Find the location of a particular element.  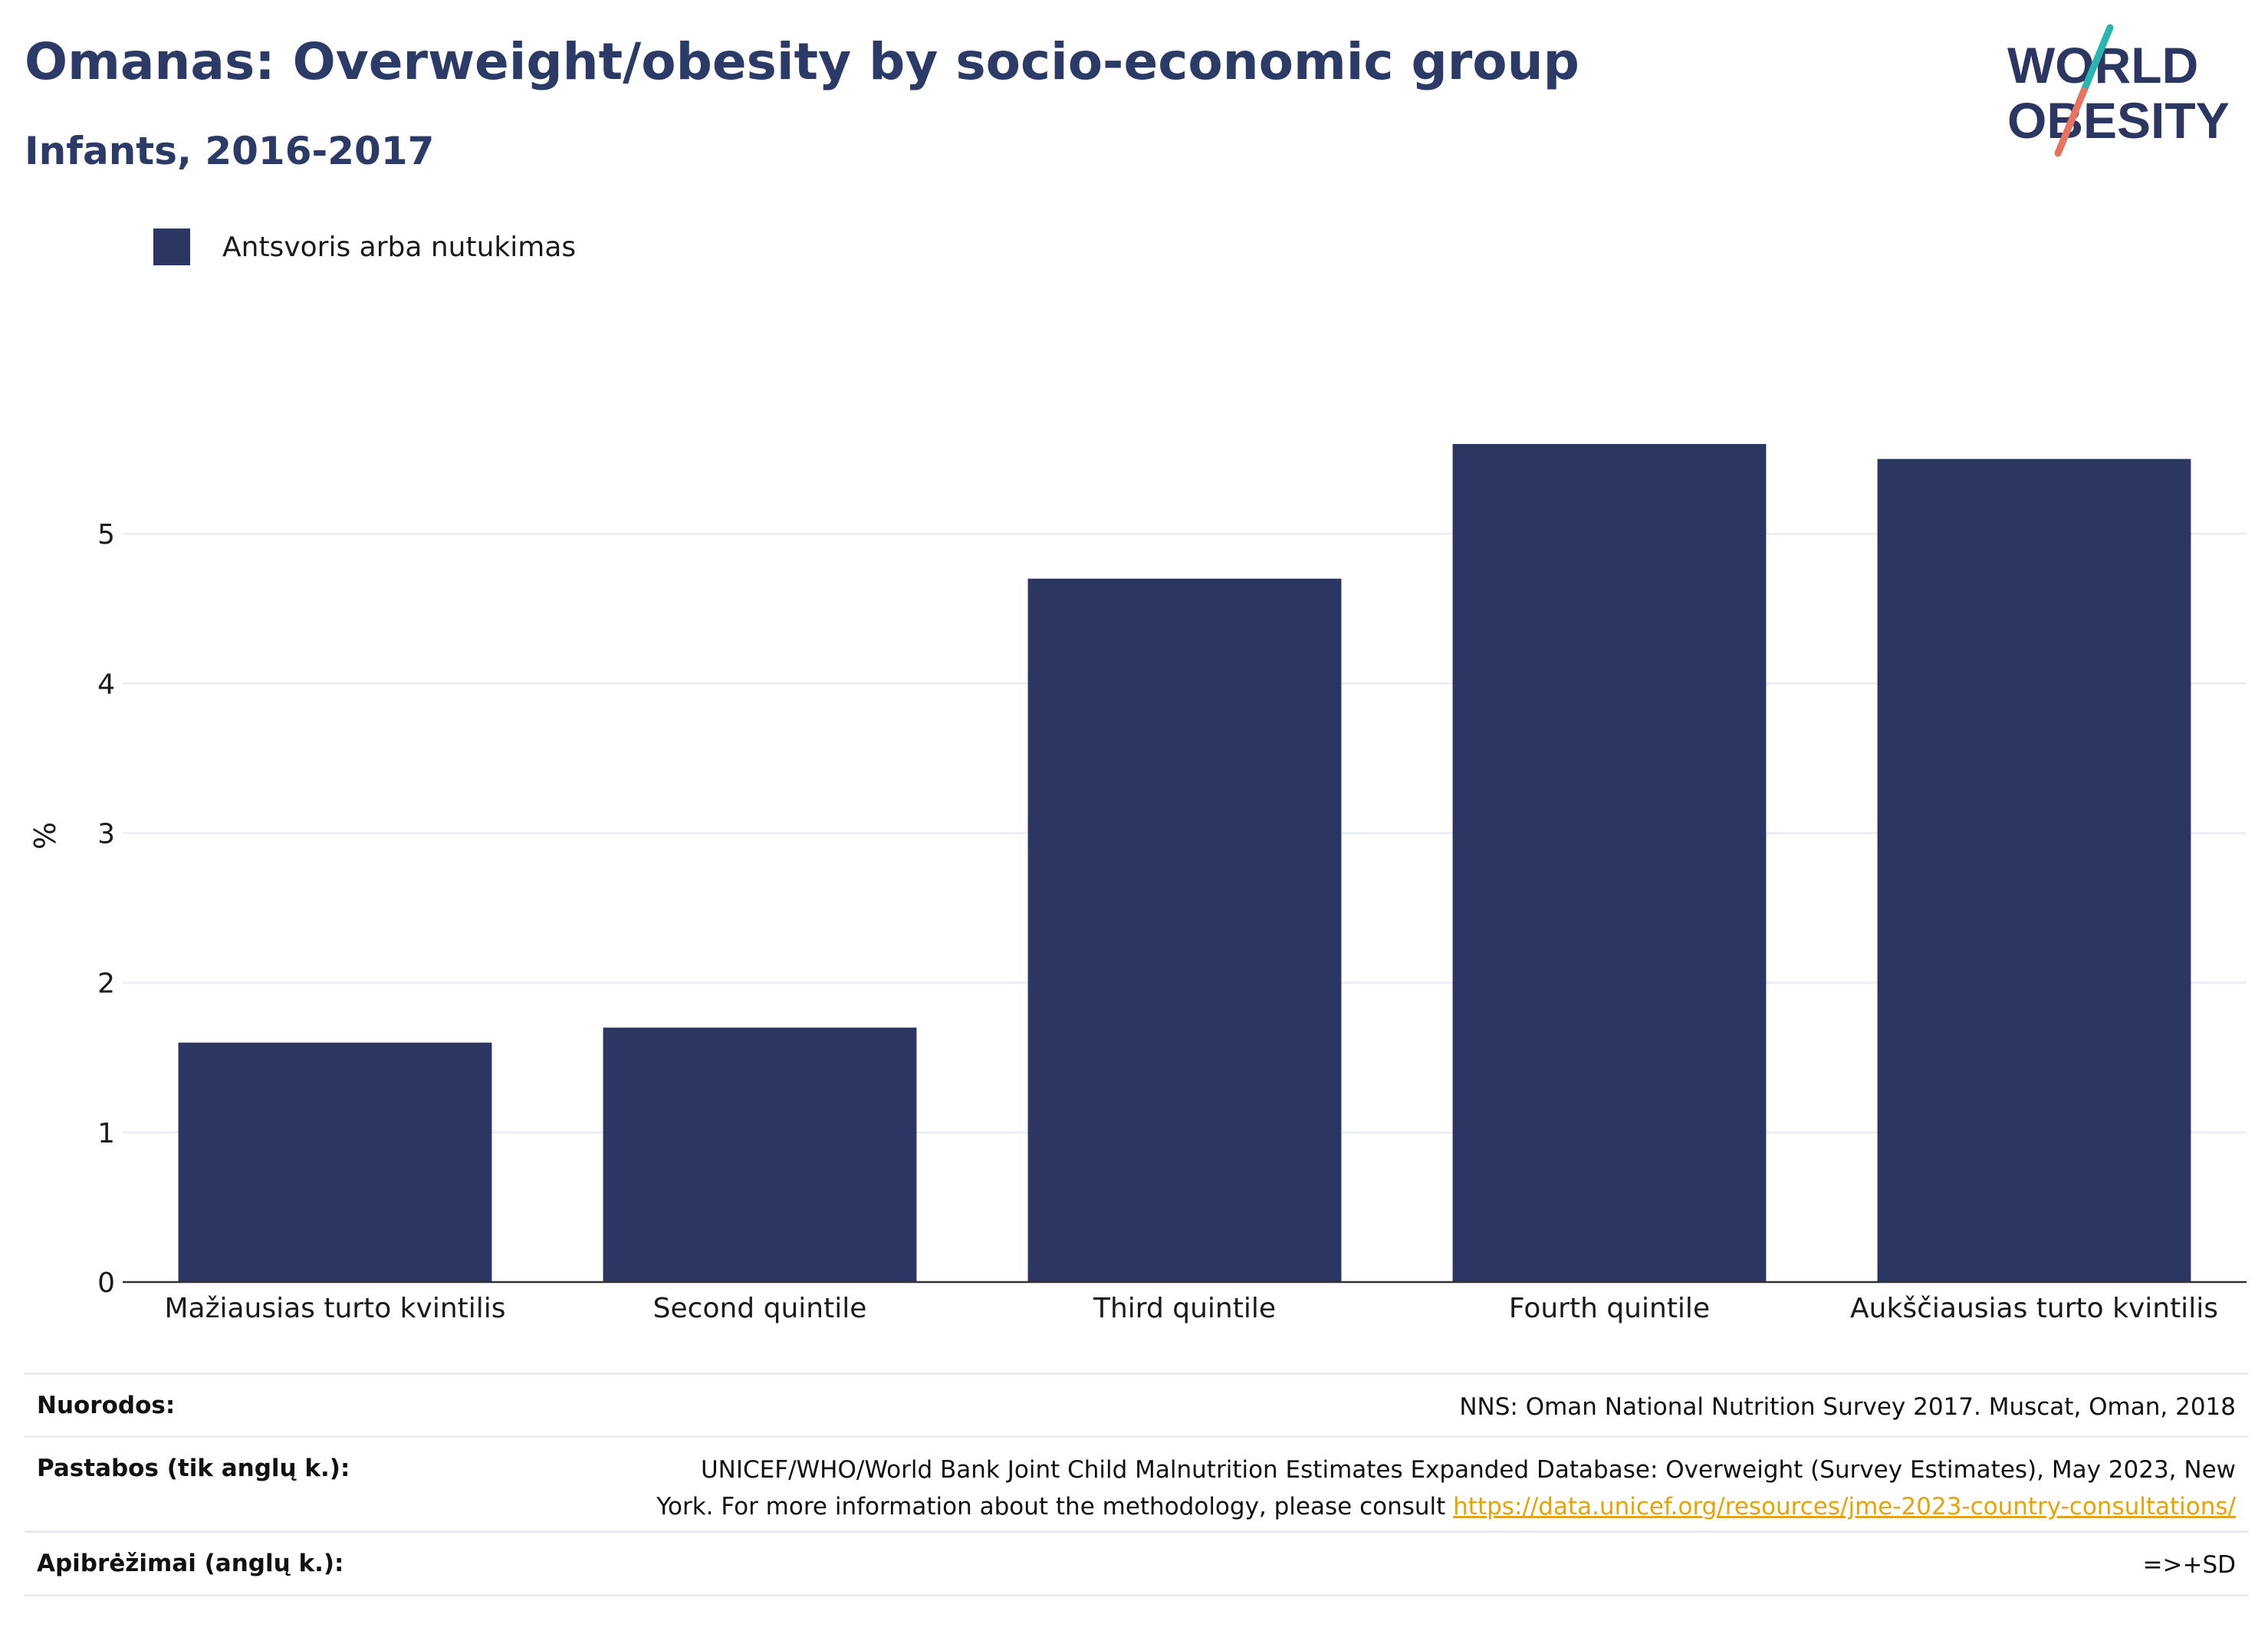

y-tick-label: 3 is located at coordinates (106, 834).